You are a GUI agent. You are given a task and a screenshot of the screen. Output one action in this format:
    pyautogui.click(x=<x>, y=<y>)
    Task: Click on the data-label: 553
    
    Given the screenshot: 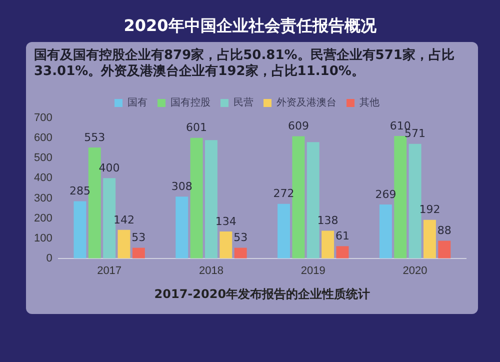 What is the action you would take?
    pyautogui.click(x=95, y=137)
    